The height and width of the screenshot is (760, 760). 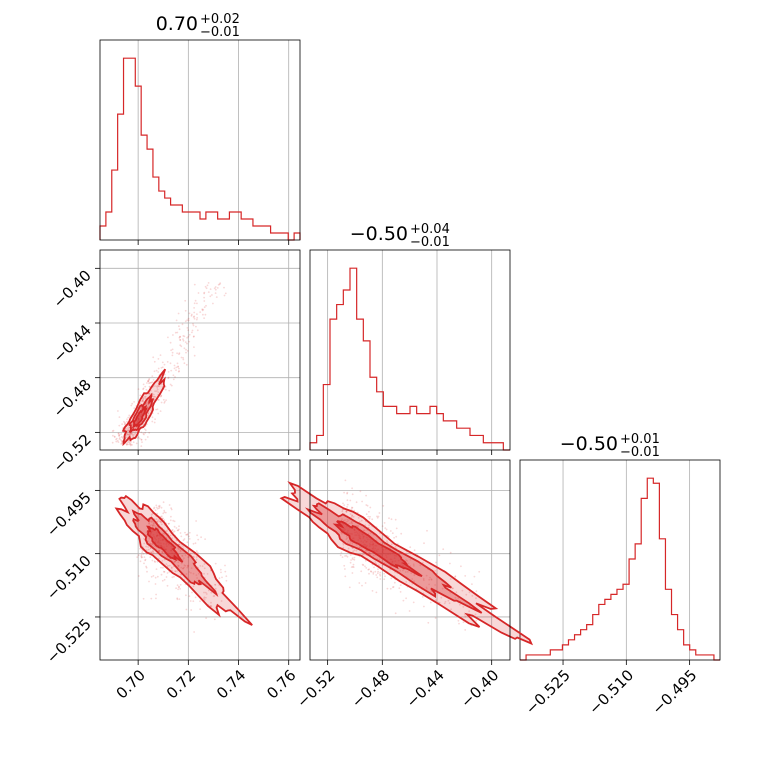 I want to click on param-title-sup-1: +0.04, so click(x=430, y=229).